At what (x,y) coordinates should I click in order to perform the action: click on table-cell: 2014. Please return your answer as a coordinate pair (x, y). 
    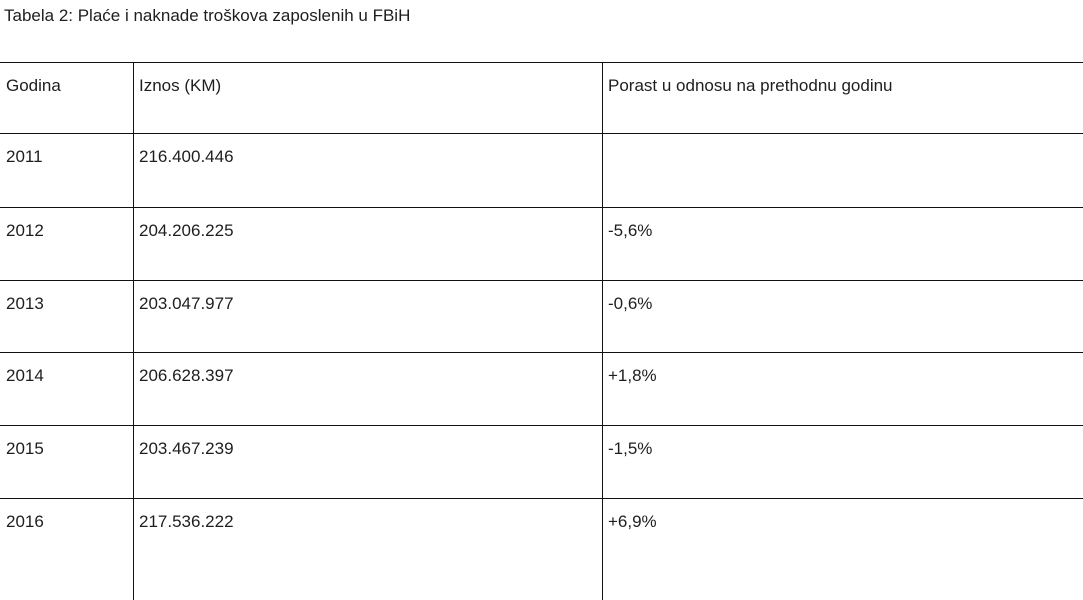
    Looking at the image, I should click on (25, 375).